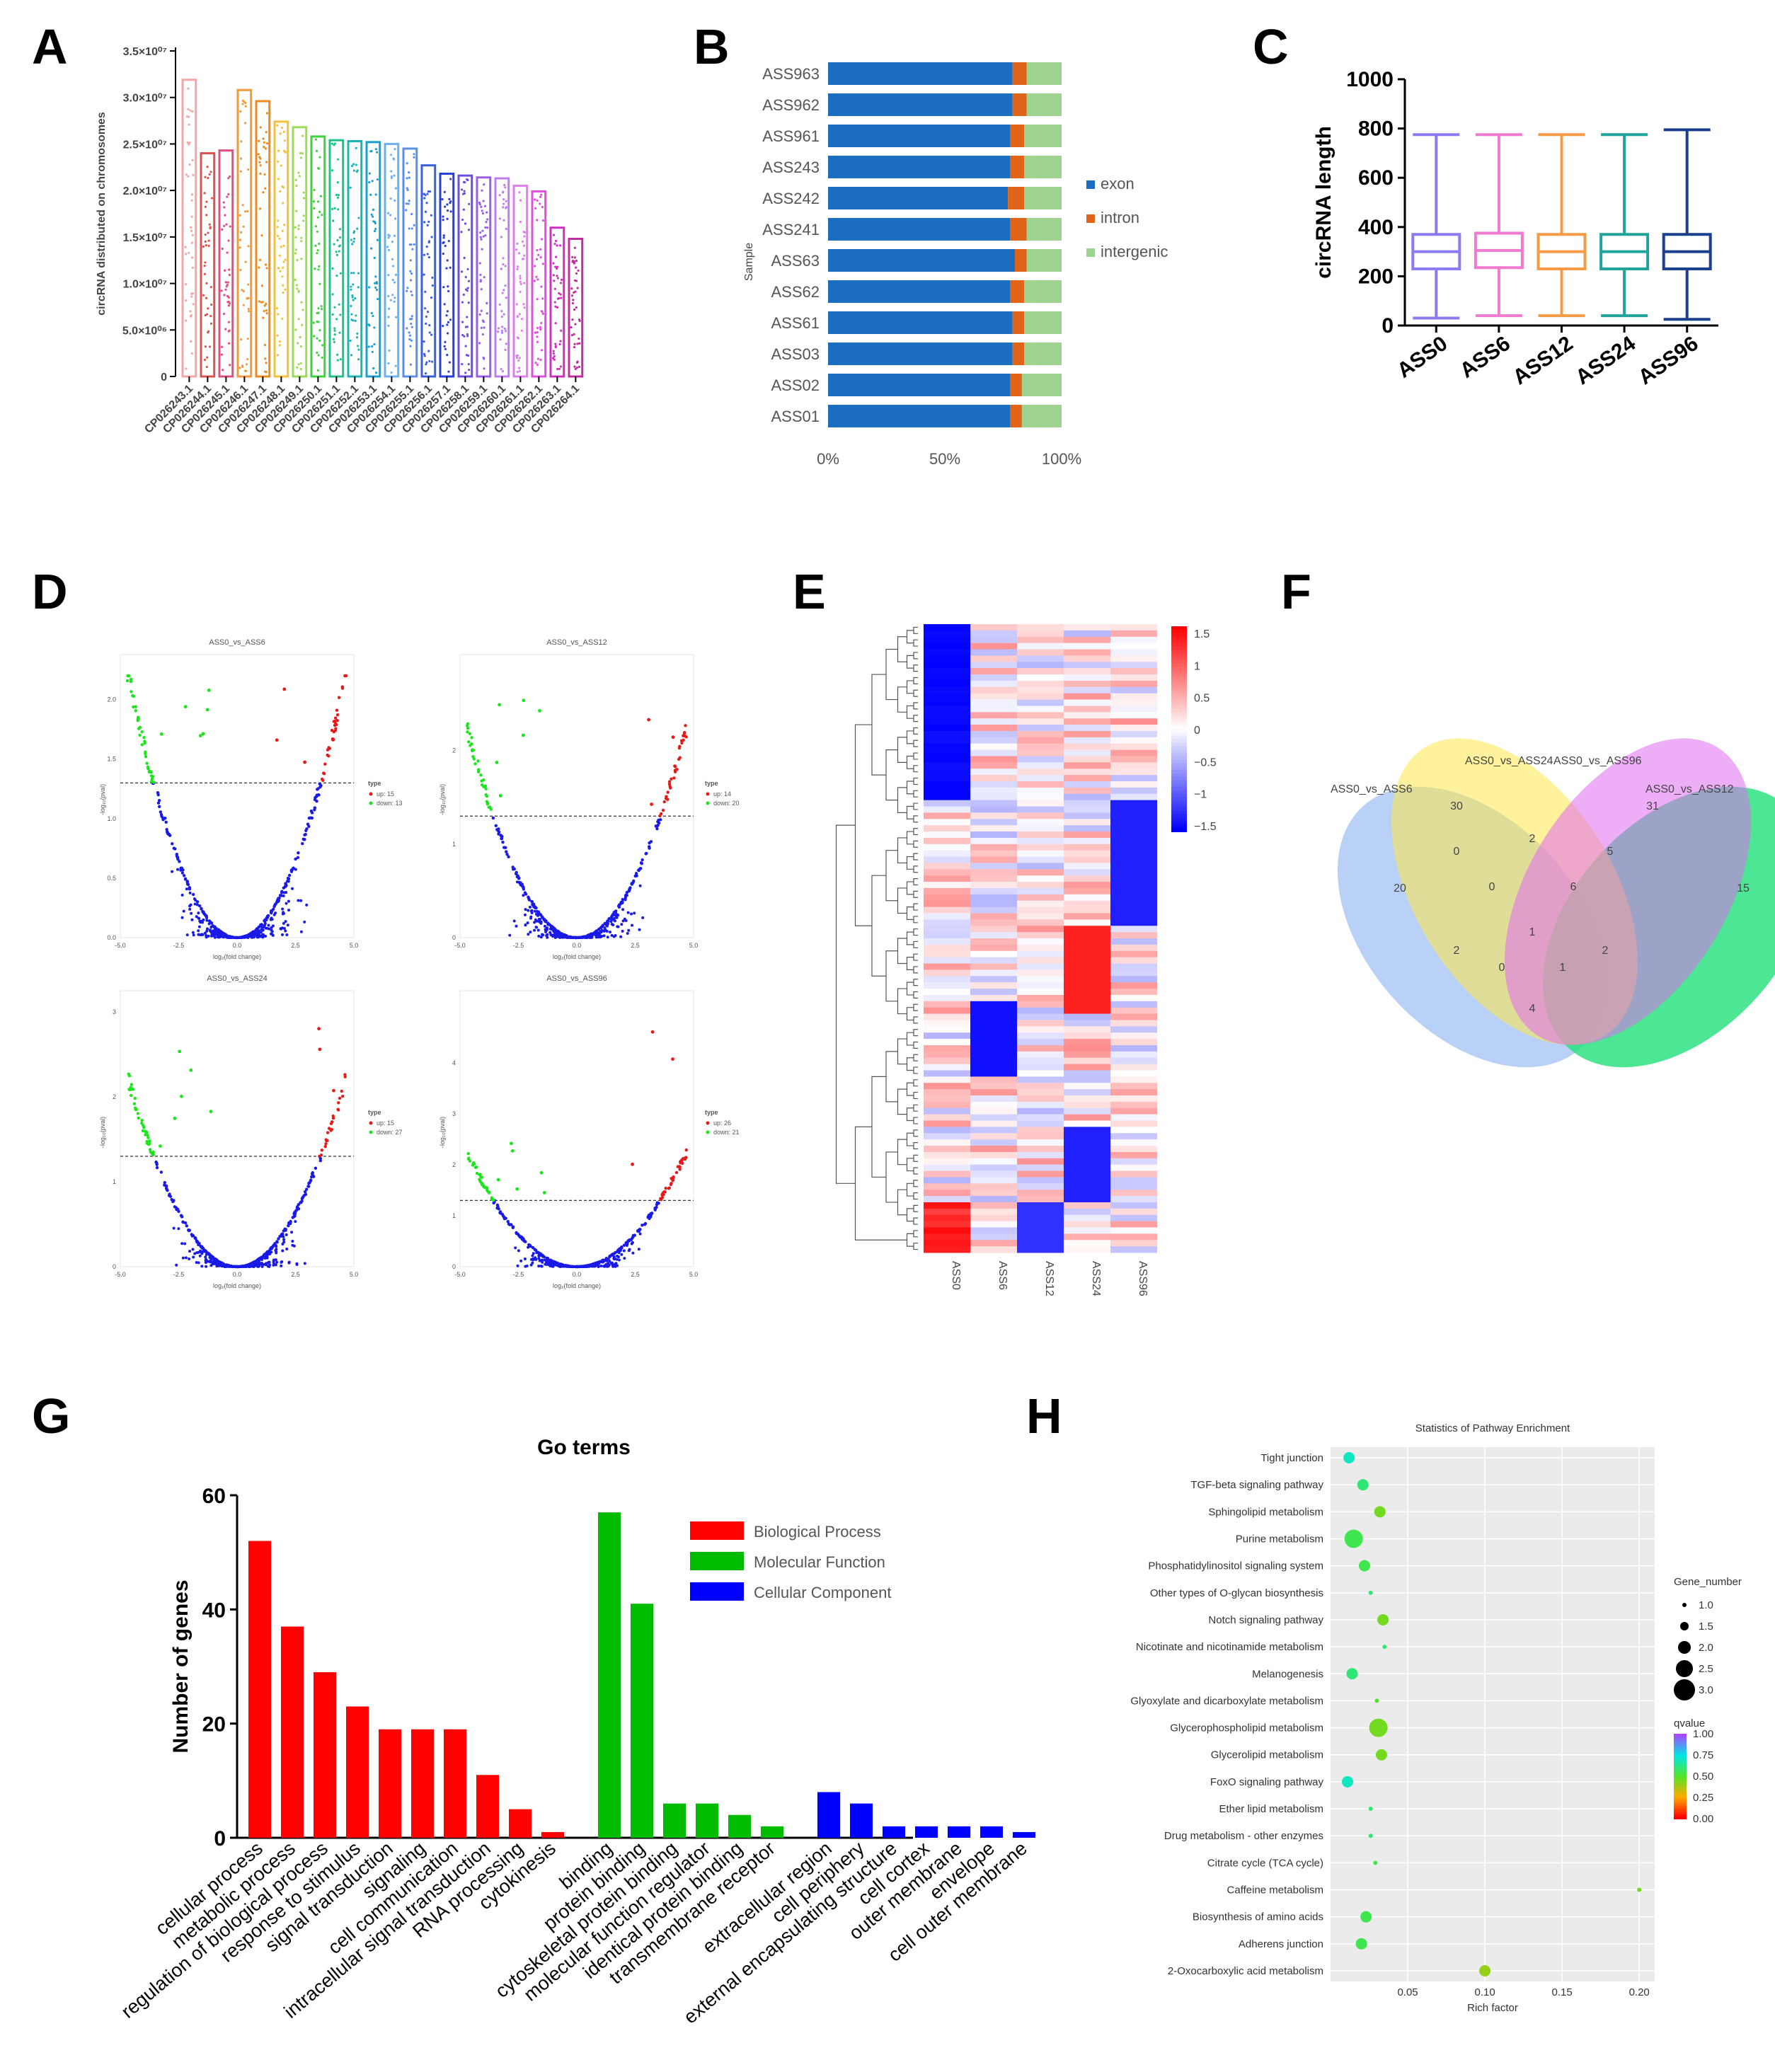 This screenshot has height=2072, width=1775. I want to click on legend-label: Biological Process, so click(817, 1532).